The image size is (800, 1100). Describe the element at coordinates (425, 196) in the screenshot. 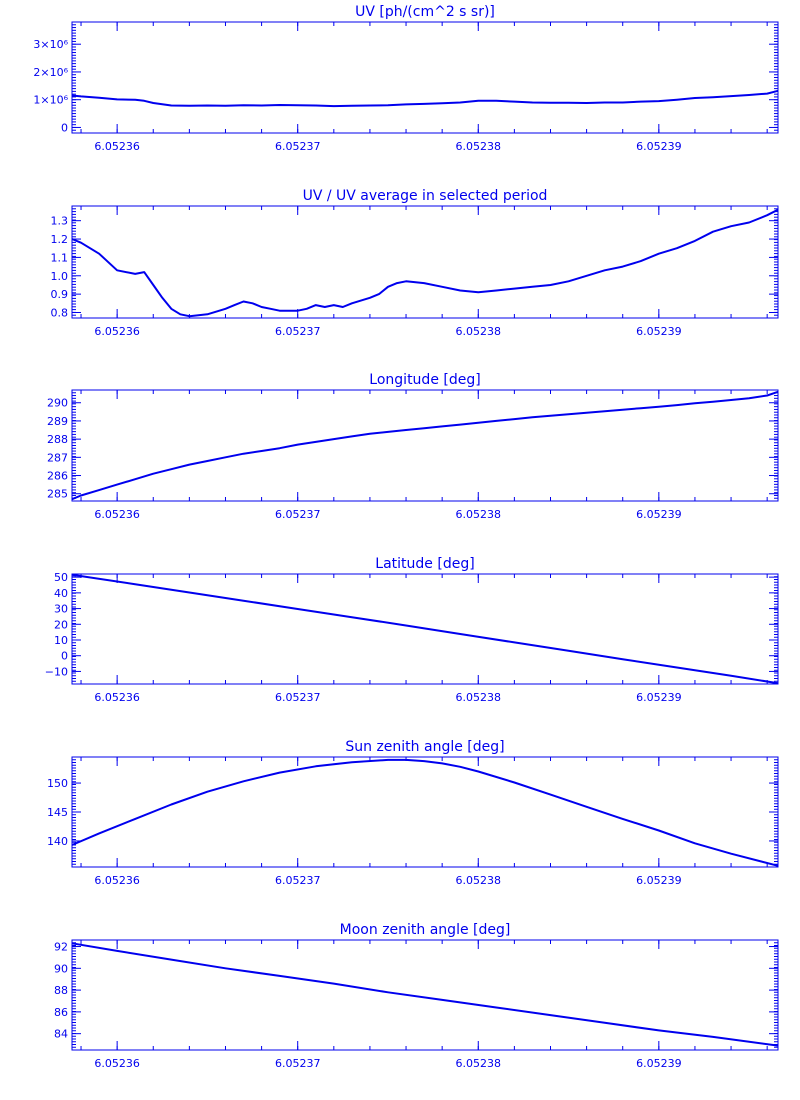

I see `panel-title: UV / UV average in selected period` at that location.